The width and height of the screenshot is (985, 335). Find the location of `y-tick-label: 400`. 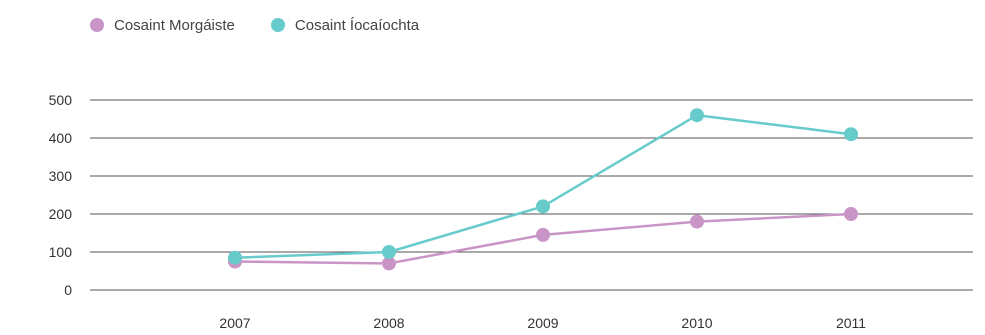

y-tick-label: 400 is located at coordinates (61, 138).